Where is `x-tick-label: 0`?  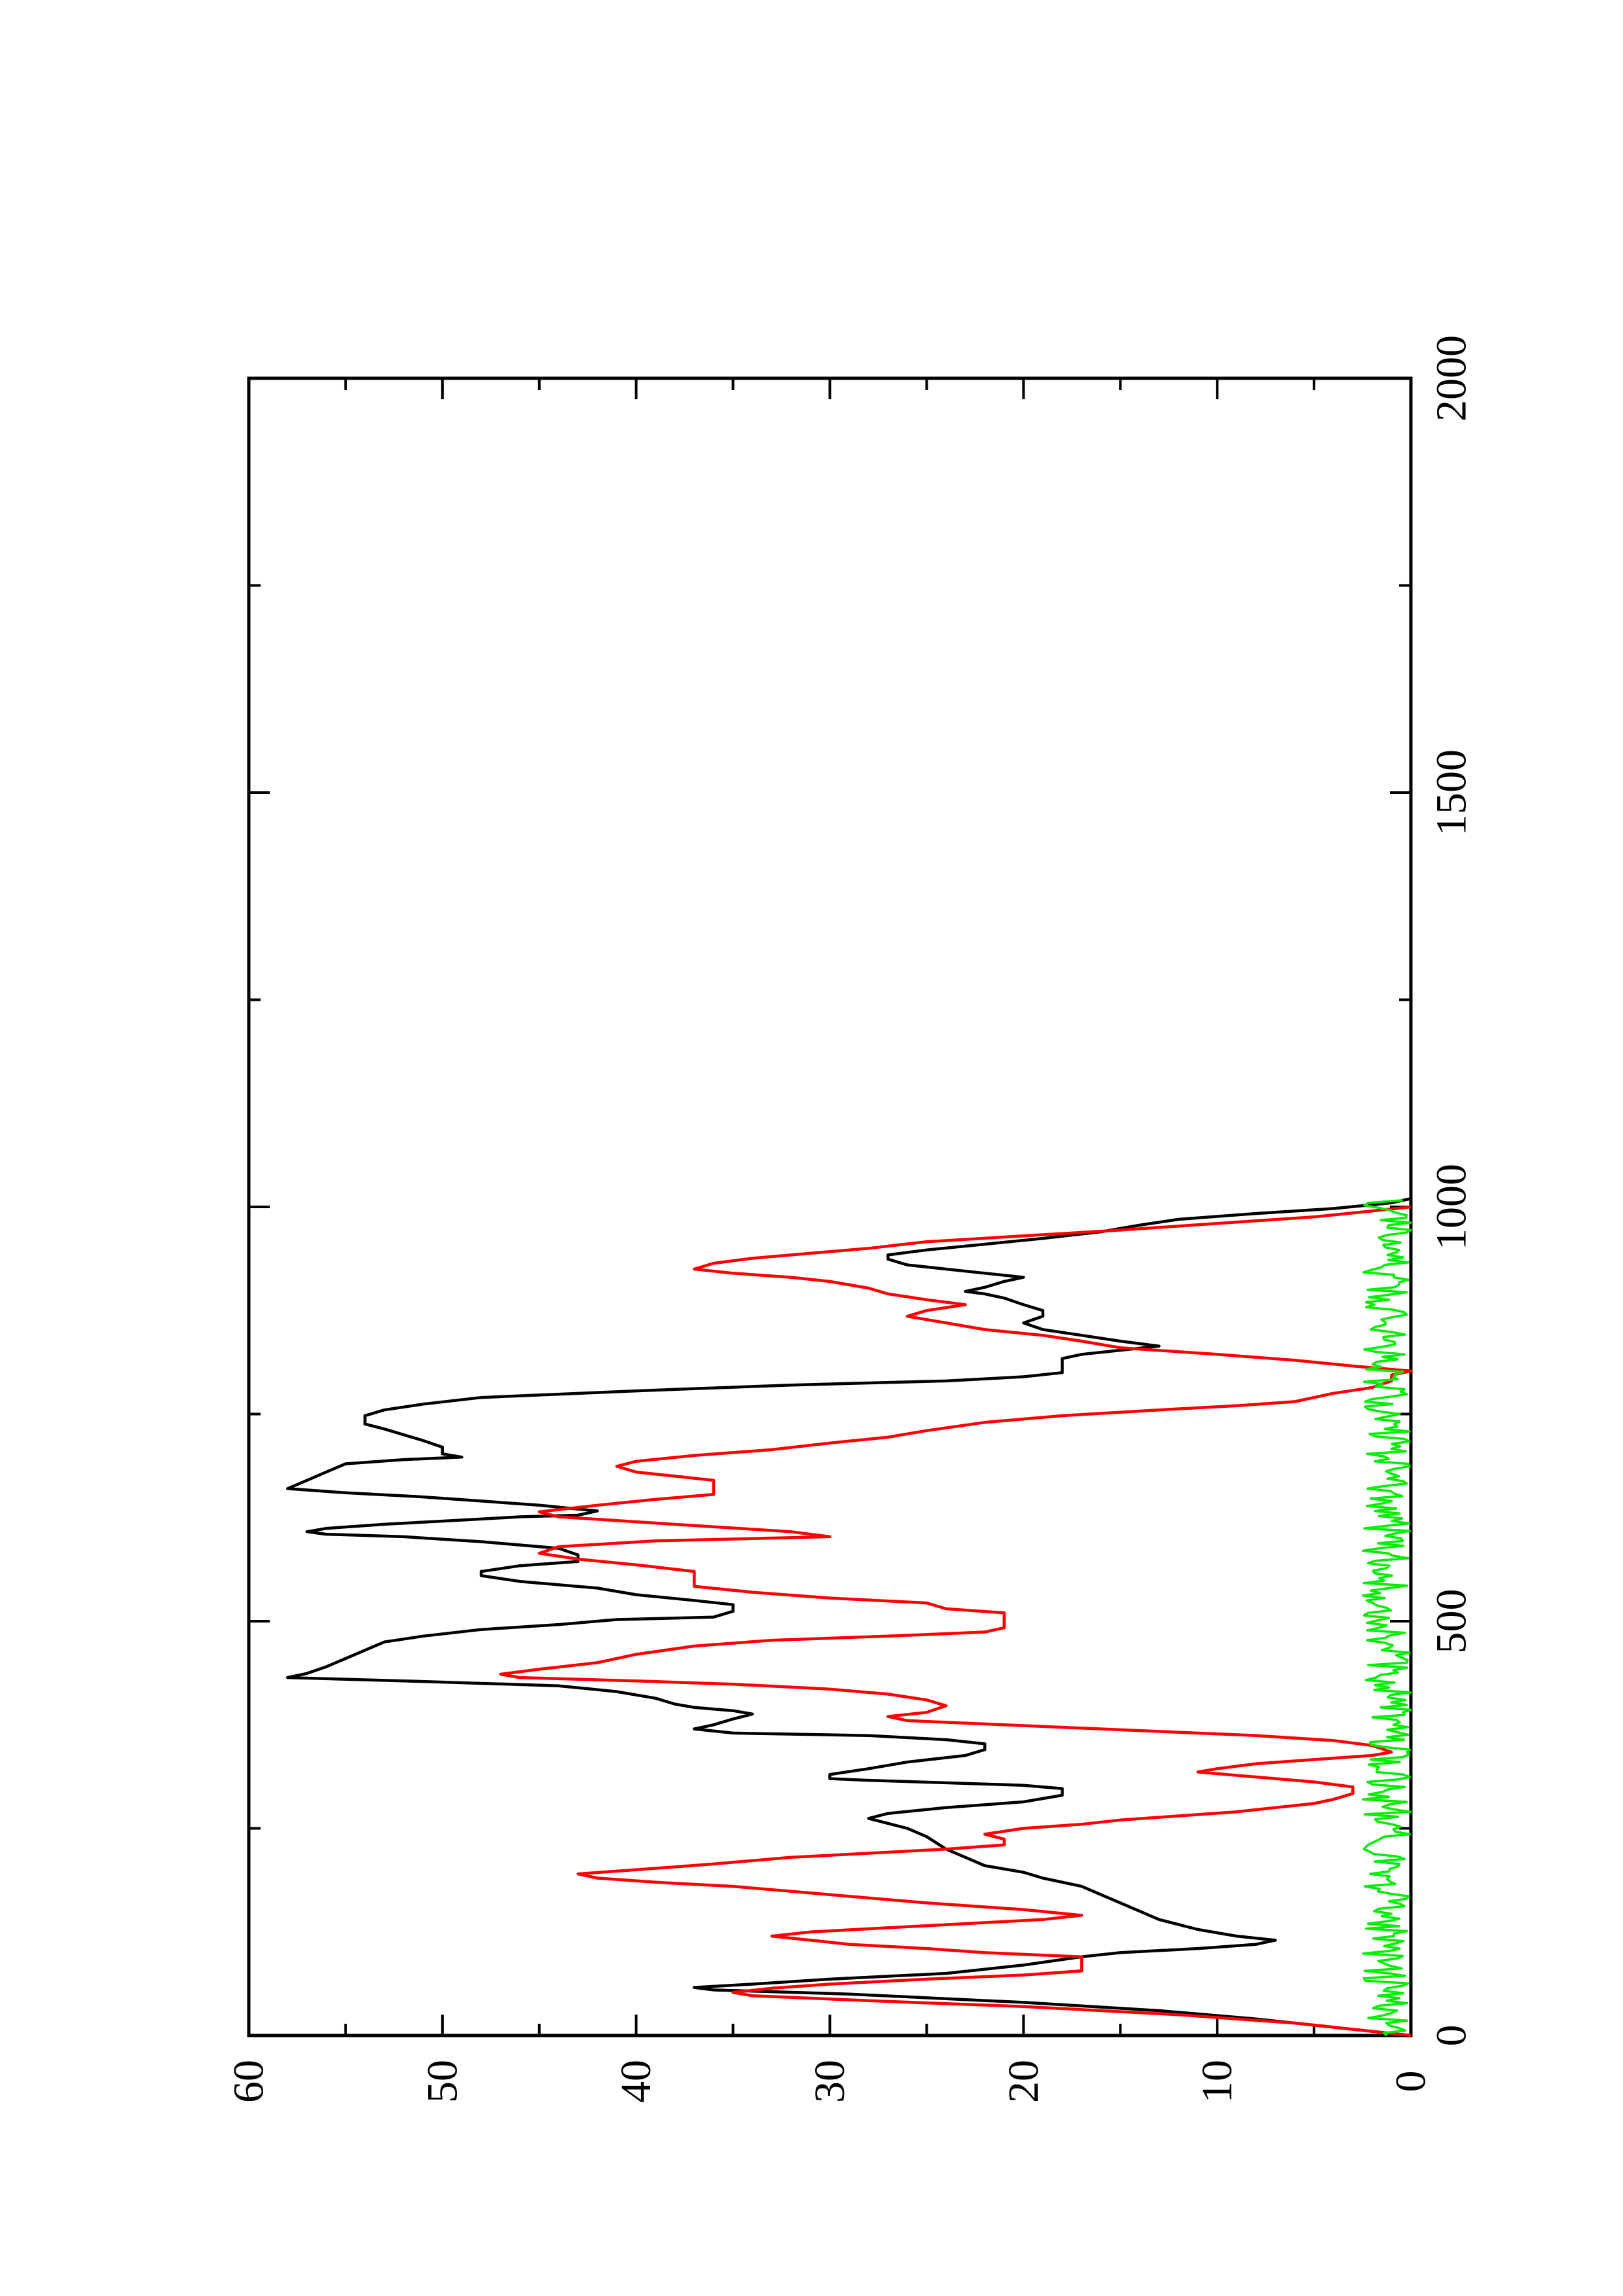 x-tick-label: 0 is located at coordinates (1452, 2036).